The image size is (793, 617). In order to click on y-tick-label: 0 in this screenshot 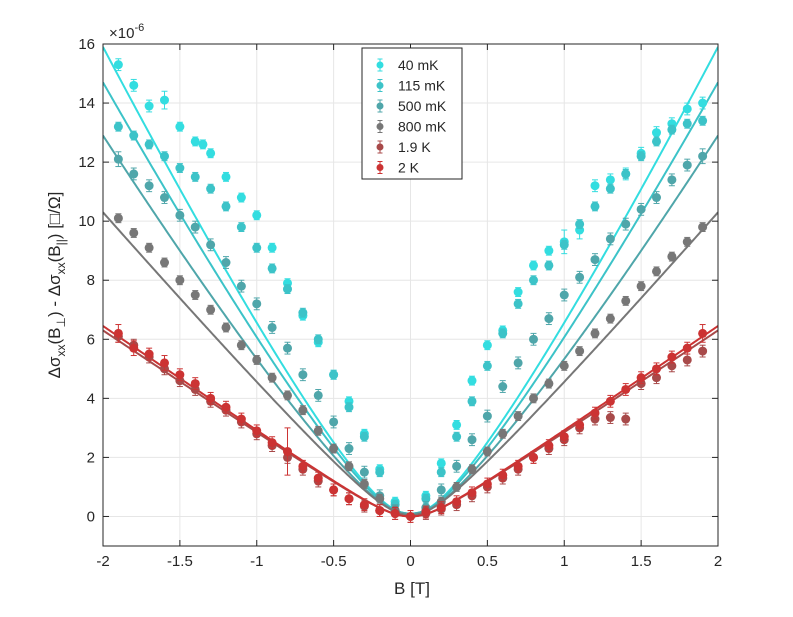, I will do `click(91, 516)`.